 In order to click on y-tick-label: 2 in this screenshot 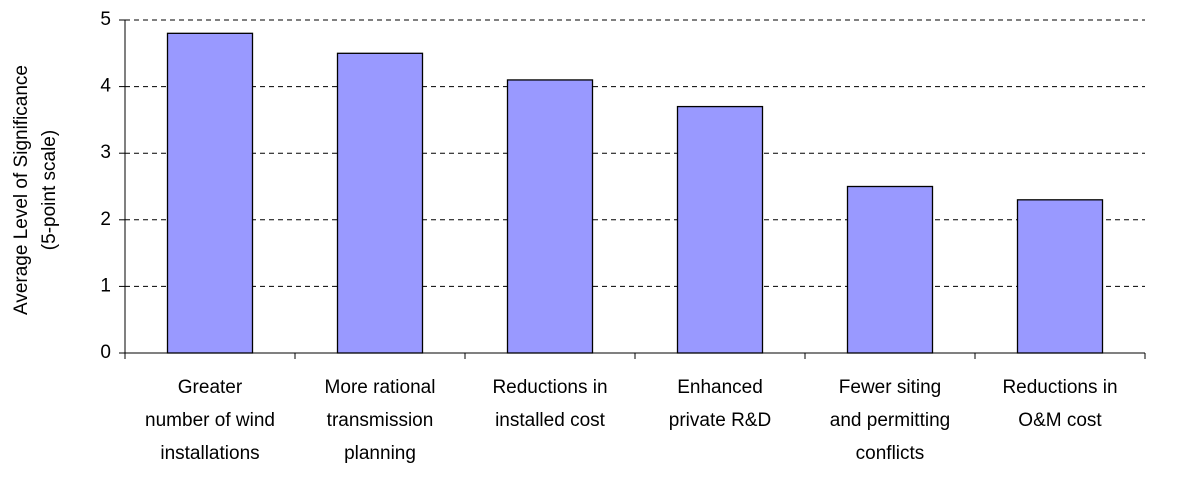, I will do `click(105, 219)`.